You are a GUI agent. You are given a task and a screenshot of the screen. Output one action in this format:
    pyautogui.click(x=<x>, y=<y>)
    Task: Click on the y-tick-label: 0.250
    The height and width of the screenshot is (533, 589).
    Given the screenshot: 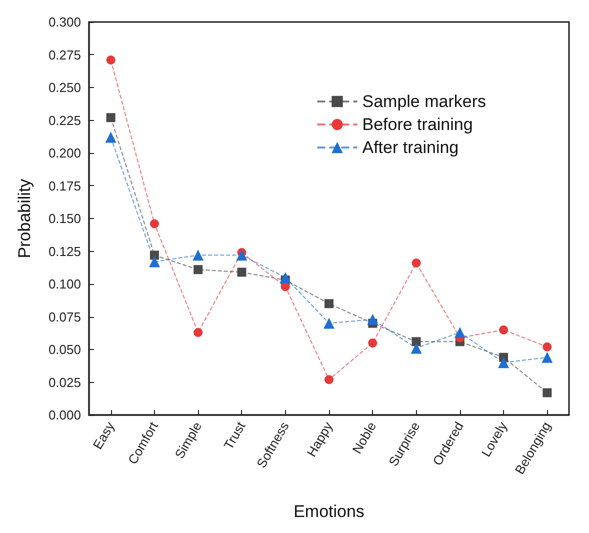 What is the action you would take?
    pyautogui.click(x=64, y=87)
    